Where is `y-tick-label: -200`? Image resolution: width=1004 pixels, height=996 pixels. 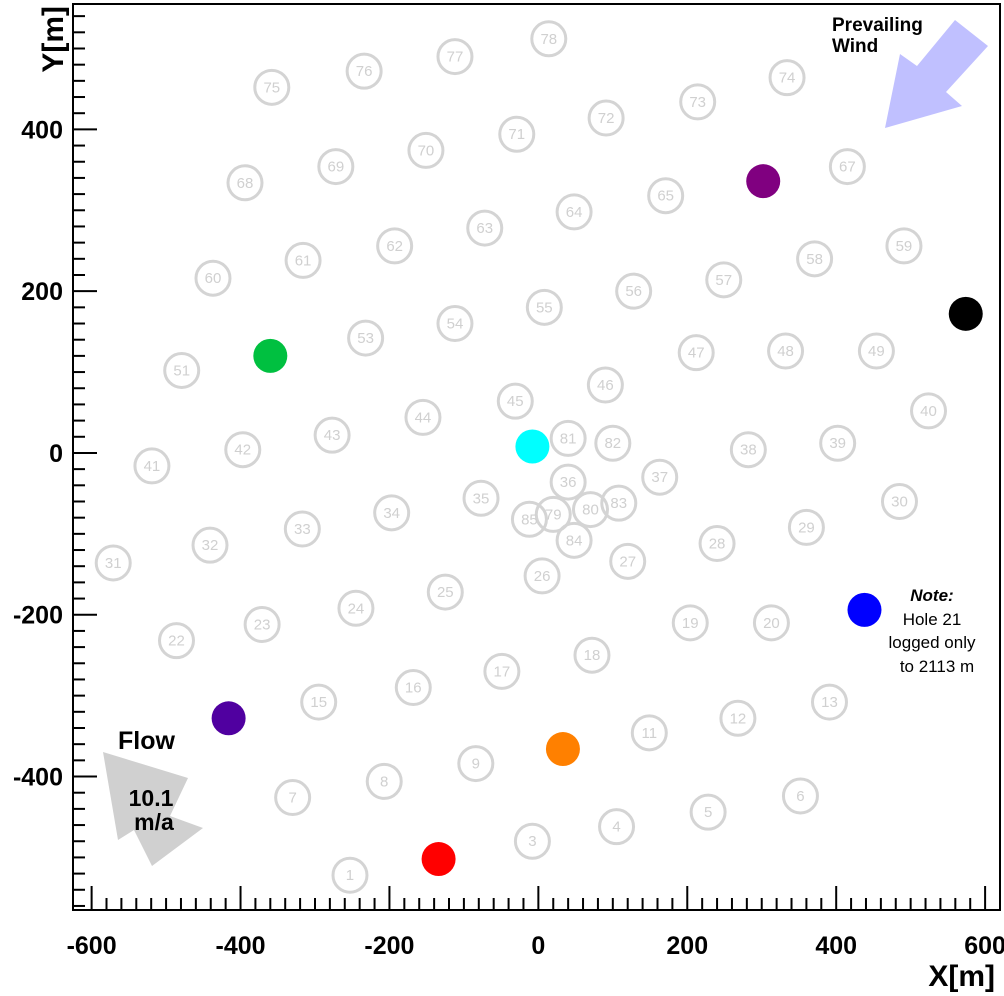 y-tick-label: -200 is located at coordinates (38, 616).